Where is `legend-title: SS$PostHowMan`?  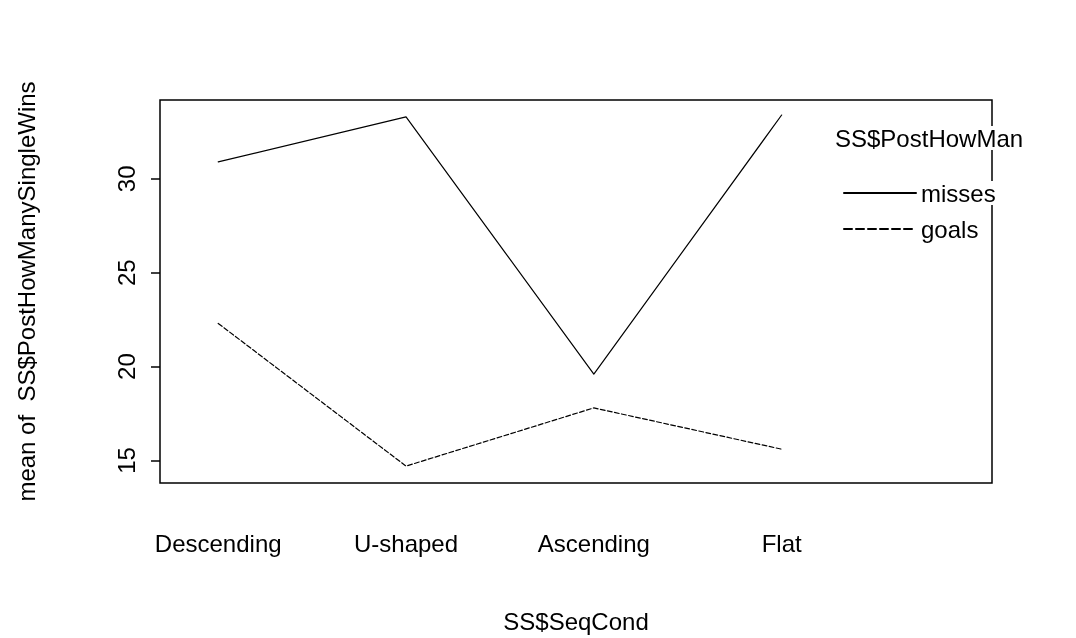 legend-title: SS$PostHowMan is located at coordinates (929, 138).